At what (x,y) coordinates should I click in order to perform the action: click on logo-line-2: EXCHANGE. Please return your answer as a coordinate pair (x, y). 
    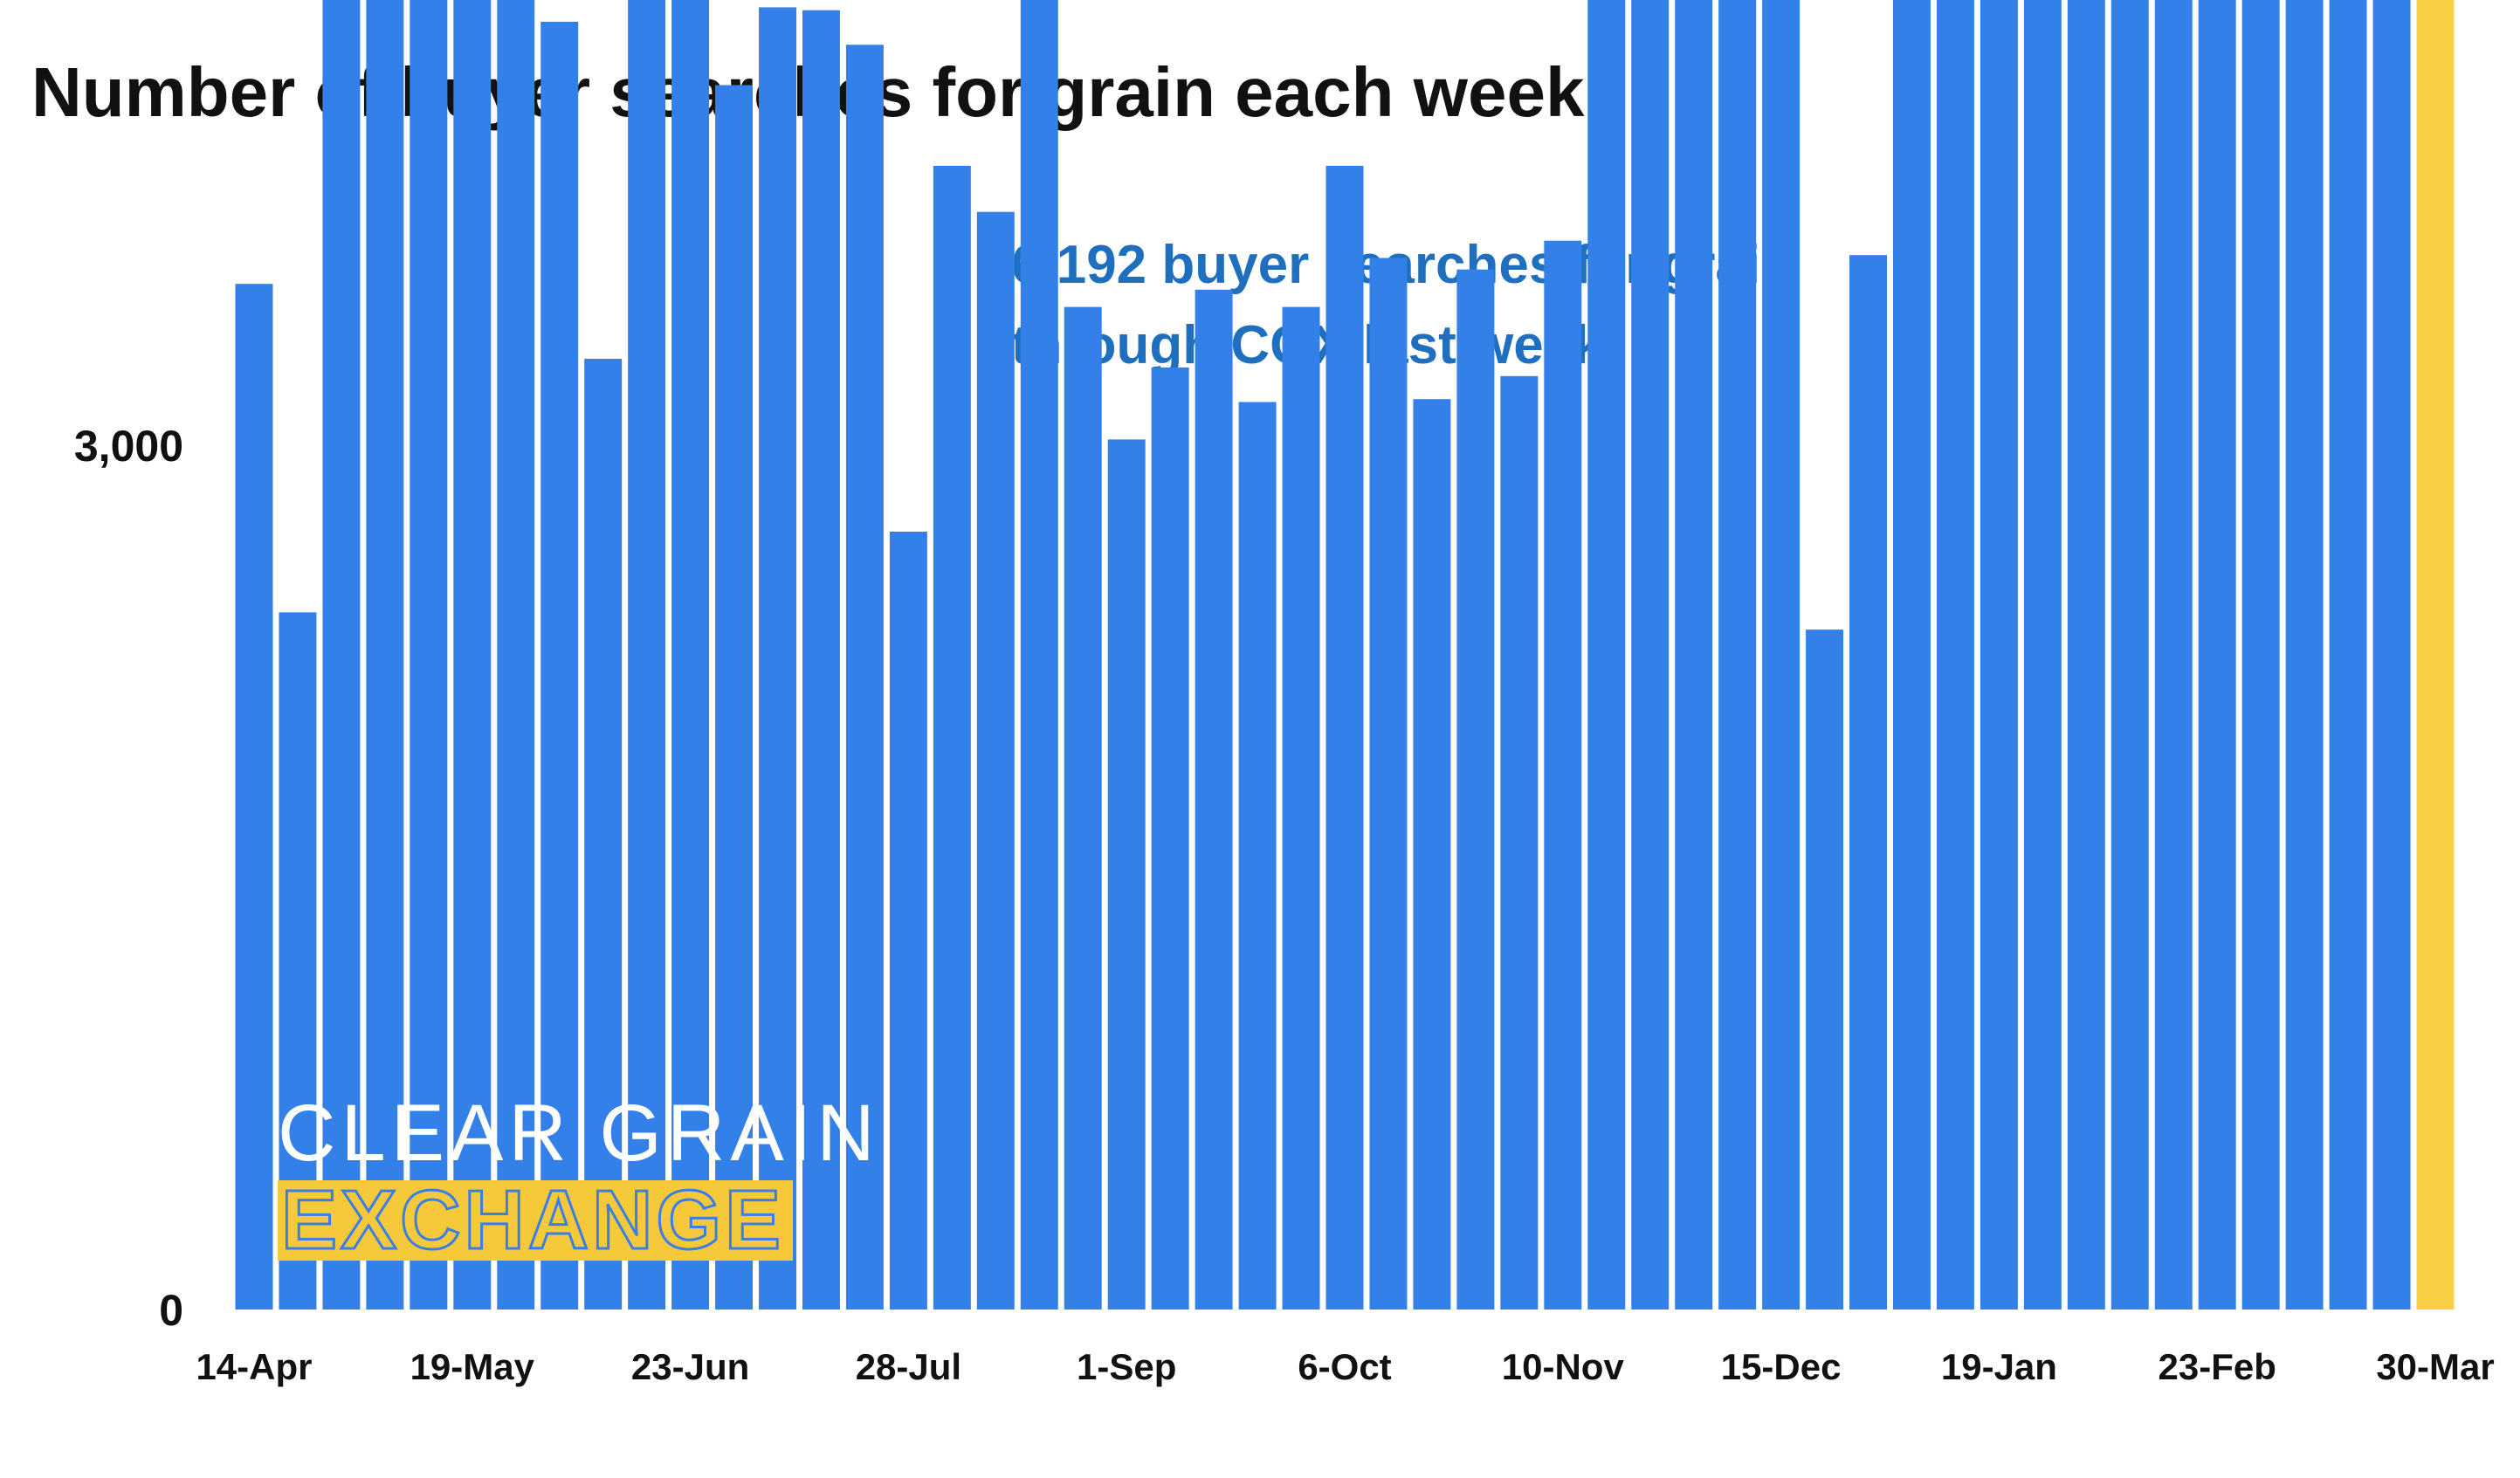
    Looking at the image, I should click on (532, 1220).